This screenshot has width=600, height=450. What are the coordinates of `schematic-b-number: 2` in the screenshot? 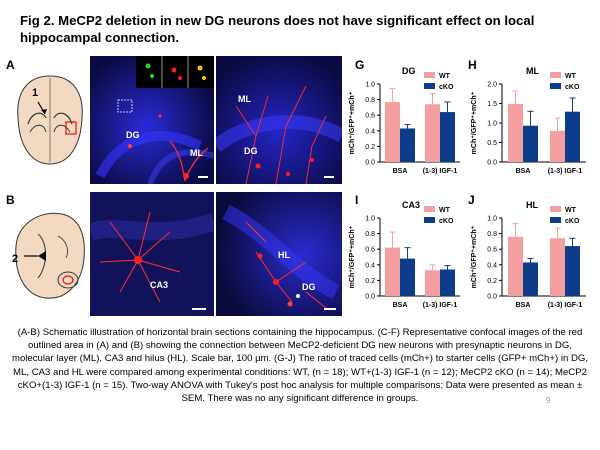 It's located at (15, 259).